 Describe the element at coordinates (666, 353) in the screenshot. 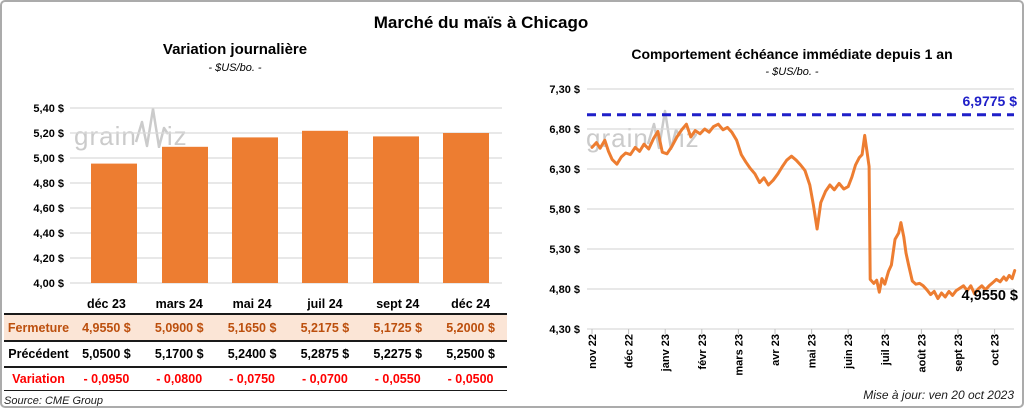

I see `x-axis-tick-label: janv 23` at that location.